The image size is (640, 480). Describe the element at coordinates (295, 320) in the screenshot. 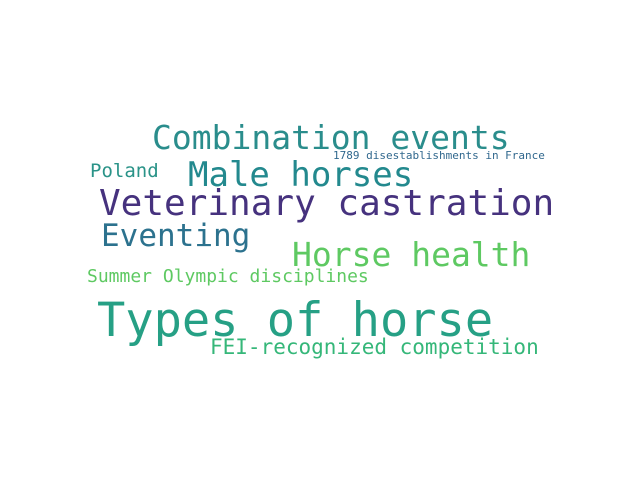

I see `word-types-of-horse: Types of horse` at that location.